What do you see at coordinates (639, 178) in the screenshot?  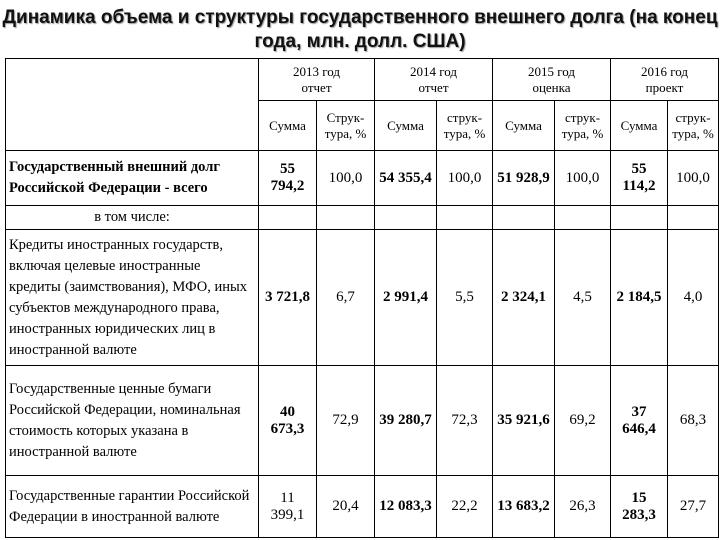 I see `cell-sum: 55 114,2` at bounding box center [639, 178].